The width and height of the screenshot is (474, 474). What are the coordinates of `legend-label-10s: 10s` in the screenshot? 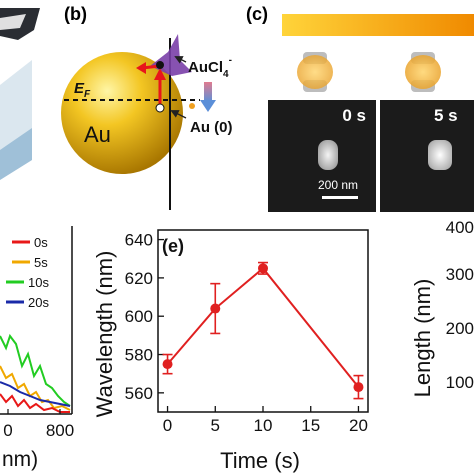 It's located at (38, 282).